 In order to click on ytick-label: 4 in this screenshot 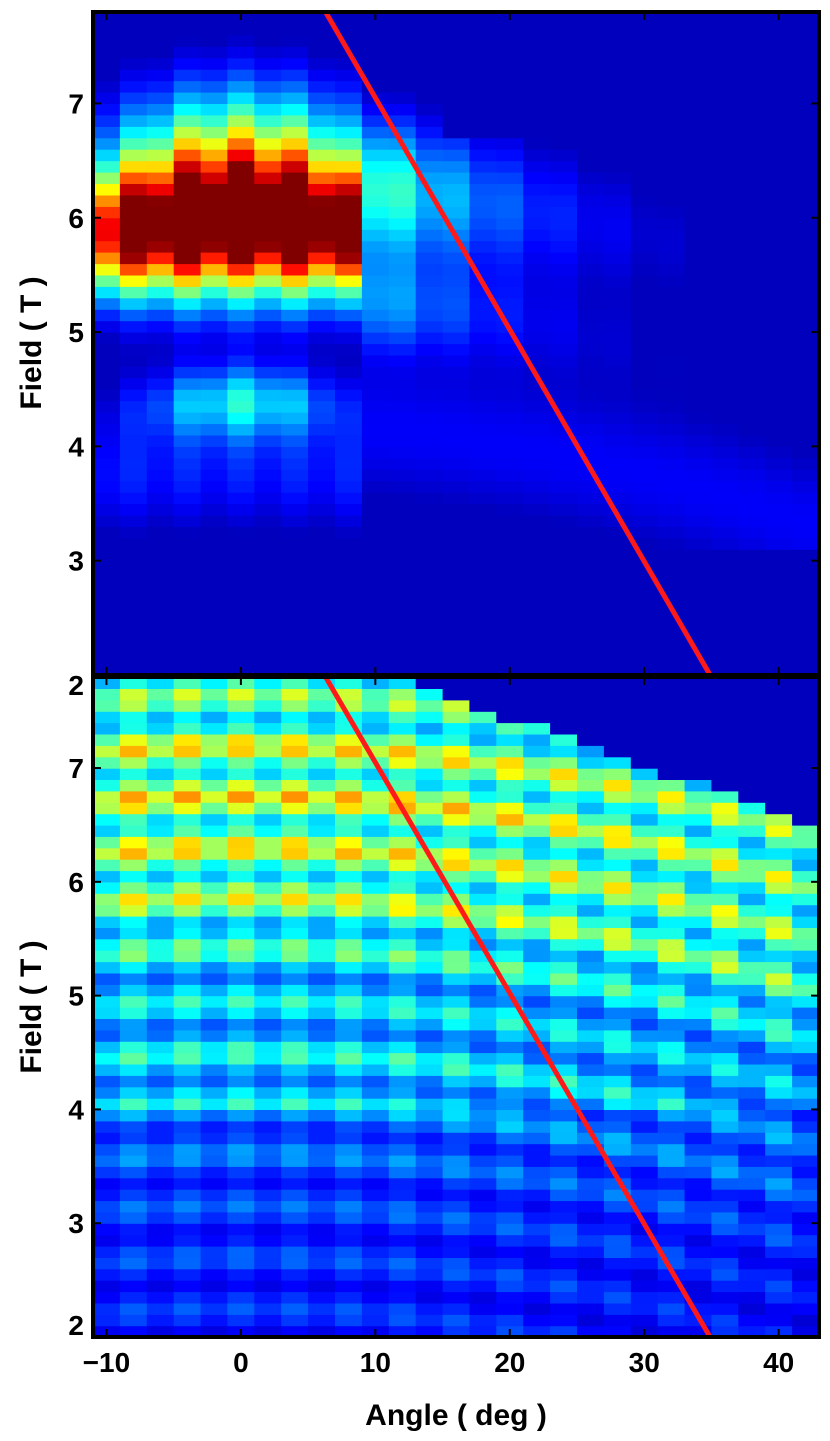, I will do `click(76, 446)`.